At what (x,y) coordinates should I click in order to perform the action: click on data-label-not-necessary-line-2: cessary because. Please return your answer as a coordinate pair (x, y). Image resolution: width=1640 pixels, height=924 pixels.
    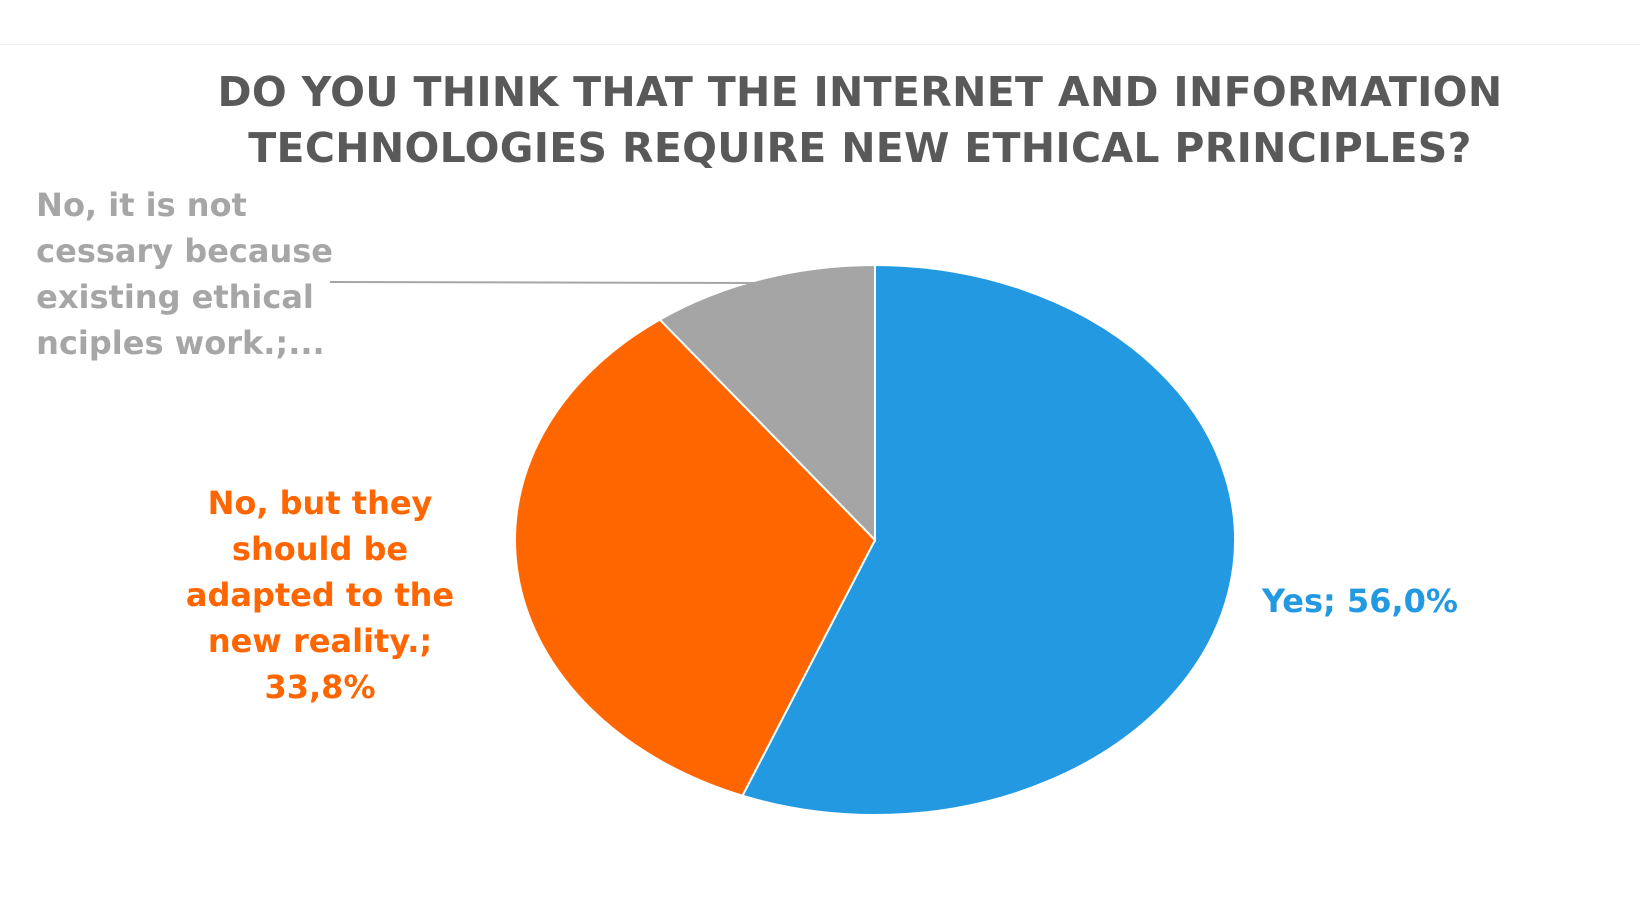
    Looking at the image, I should click on (184, 251).